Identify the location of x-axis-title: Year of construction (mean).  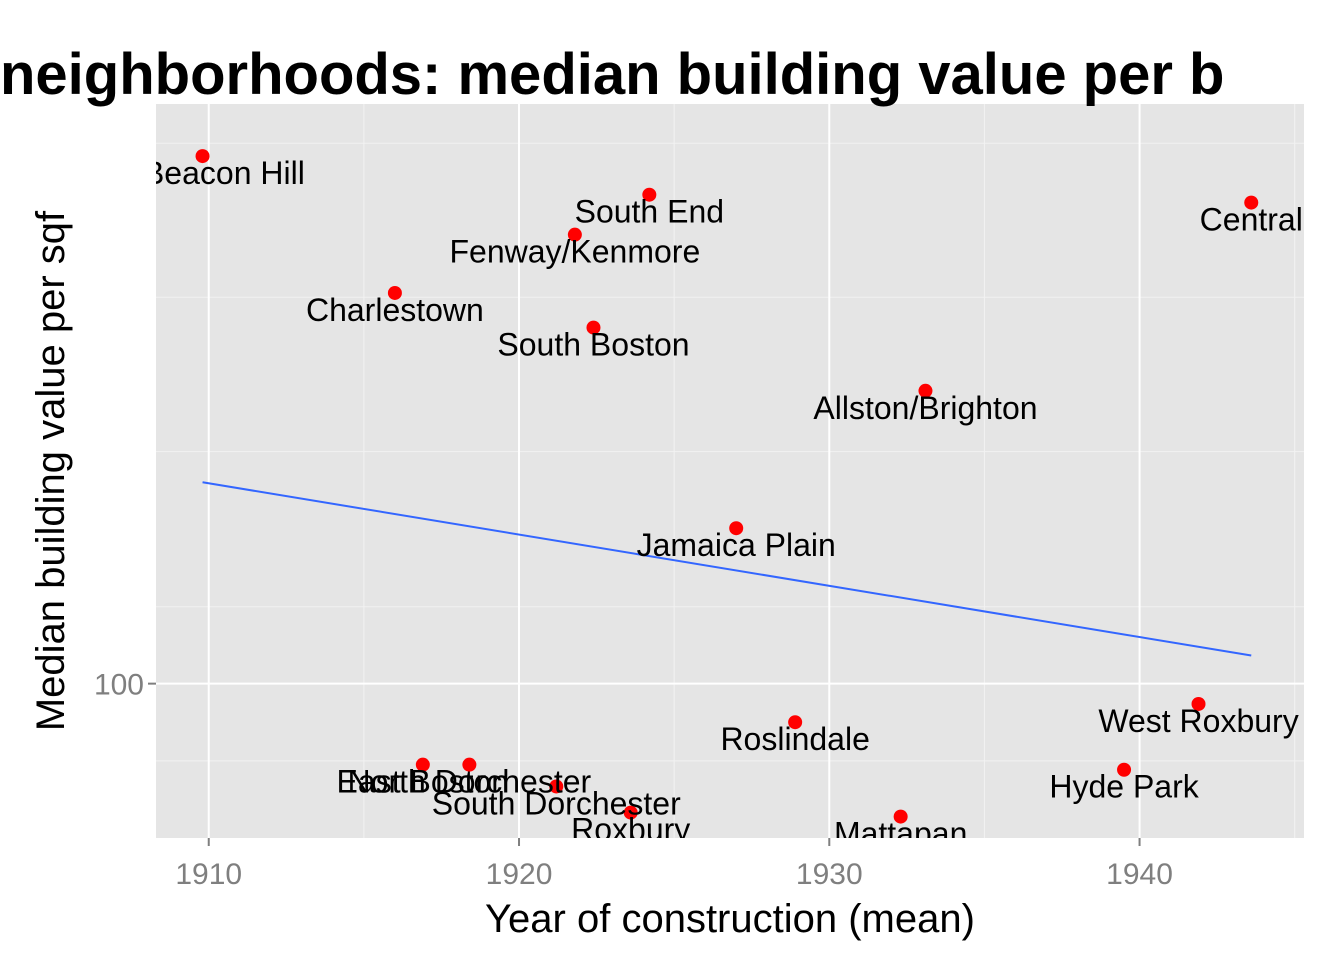
(730, 919).